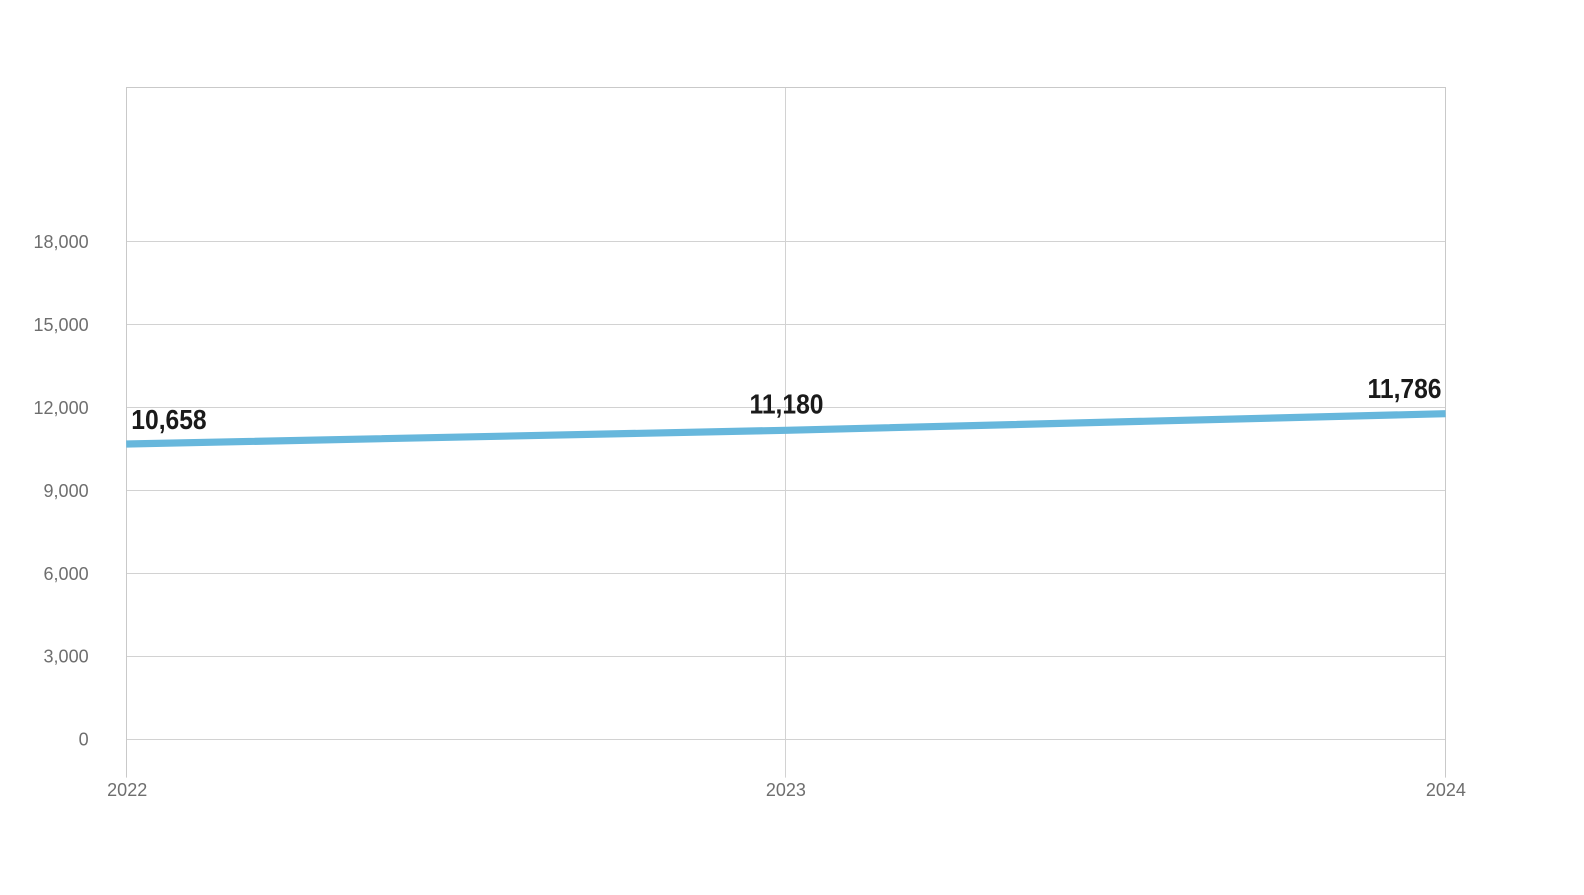 This screenshot has height=895, width=1584. Describe the element at coordinates (84, 740) in the screenshot. I see `svg-text: 0` at that location.